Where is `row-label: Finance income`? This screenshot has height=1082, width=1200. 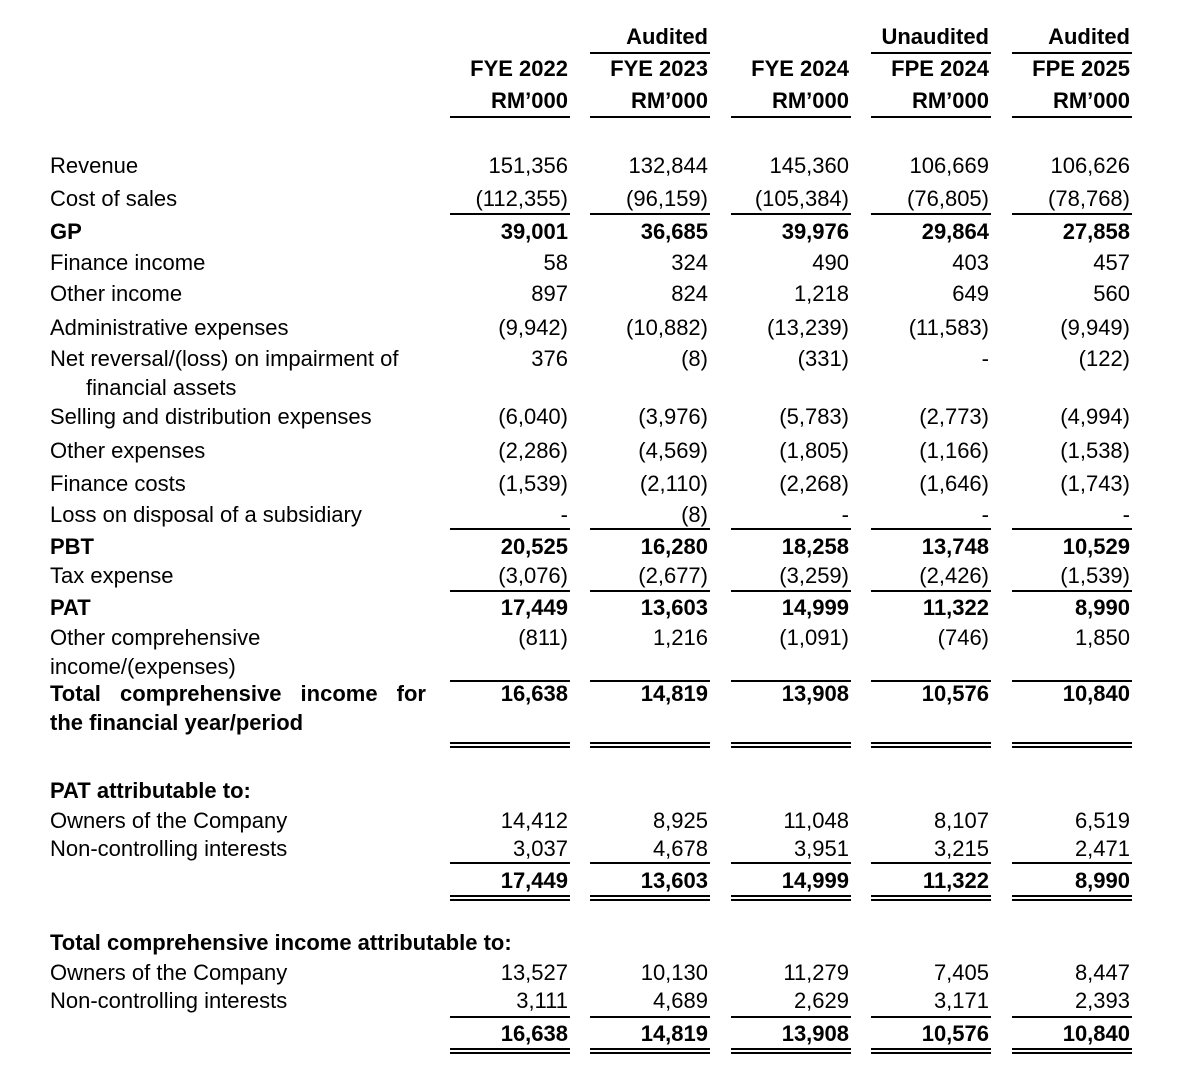
row-label: Finance income is located at coordinates (128, 262).